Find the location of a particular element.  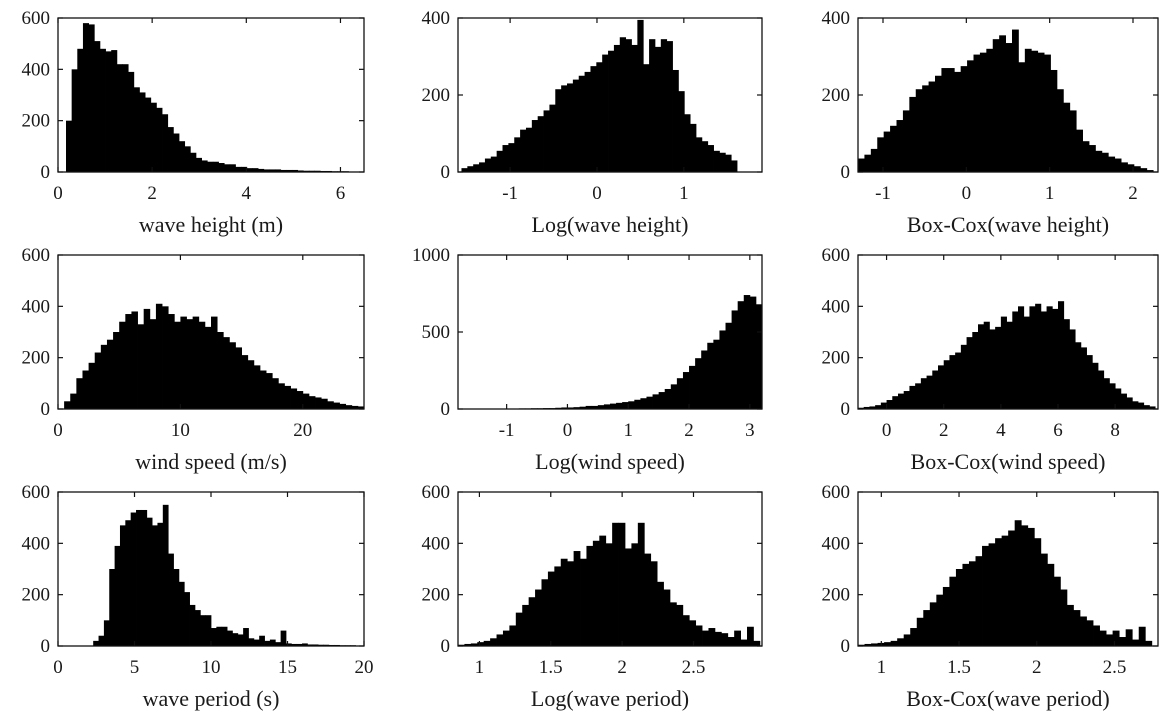

x-tick-label: 20 is located at coordinates (364, 667).